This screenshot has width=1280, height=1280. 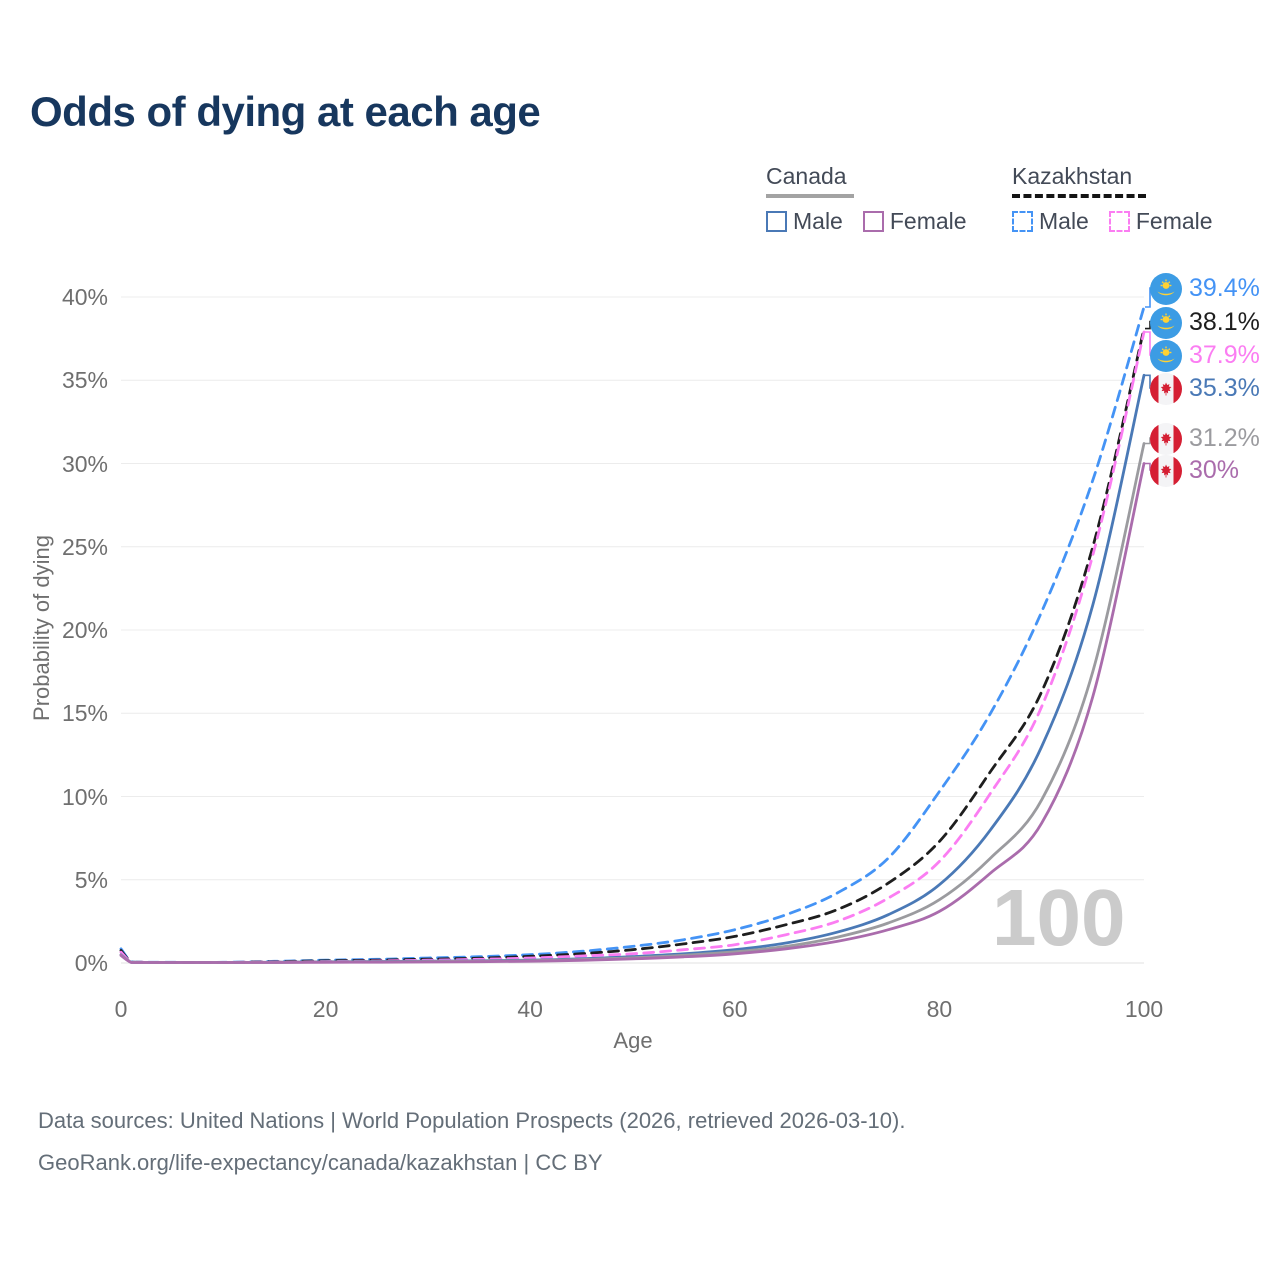 I want to click on legend-label-canada-female: Female, so click(x=928, y=221).